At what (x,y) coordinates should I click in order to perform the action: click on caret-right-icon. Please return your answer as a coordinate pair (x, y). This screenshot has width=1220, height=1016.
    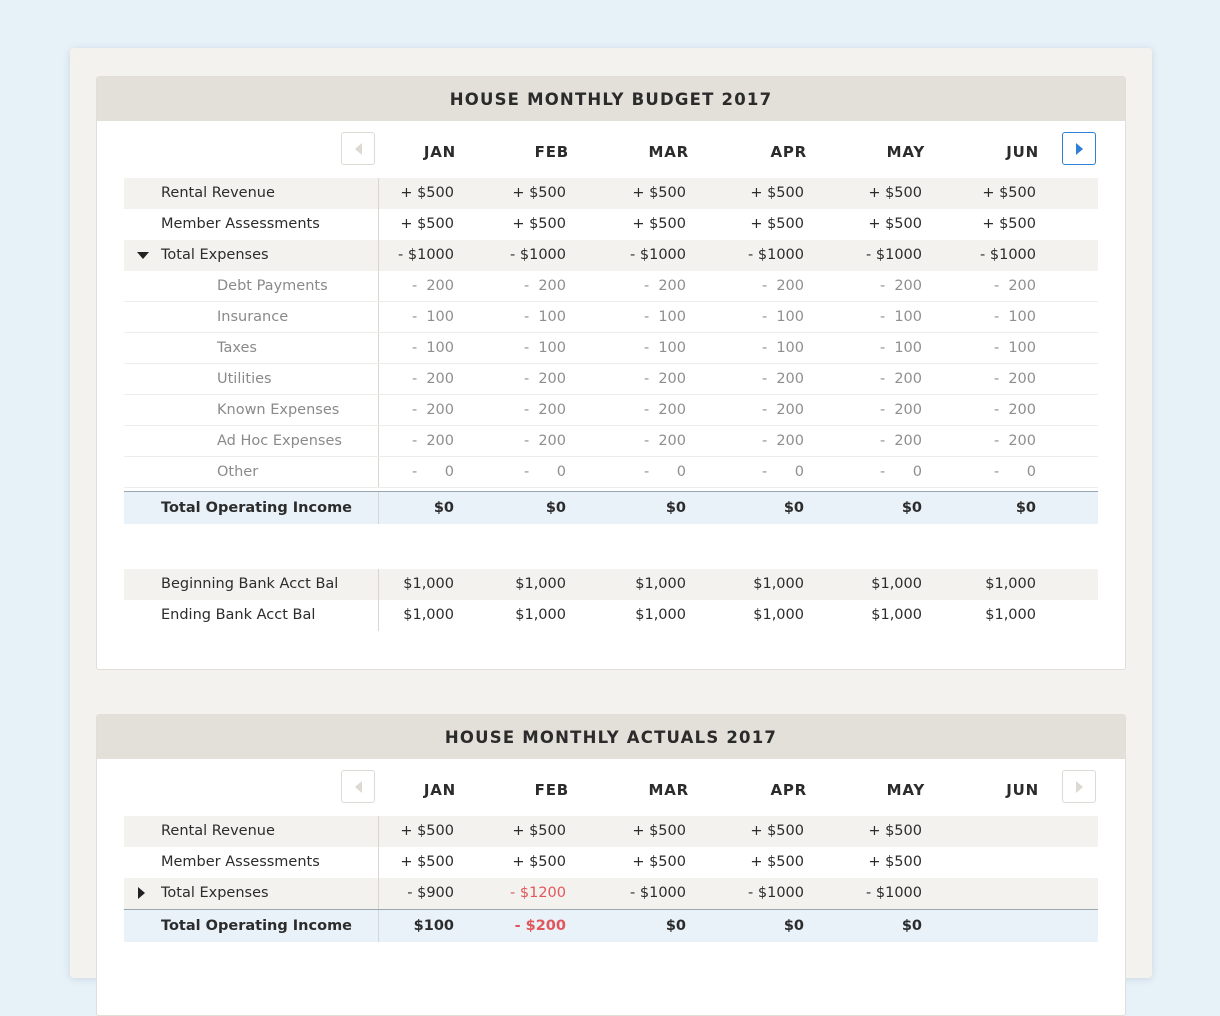
    Looking at the image, I should click on (141, 893).